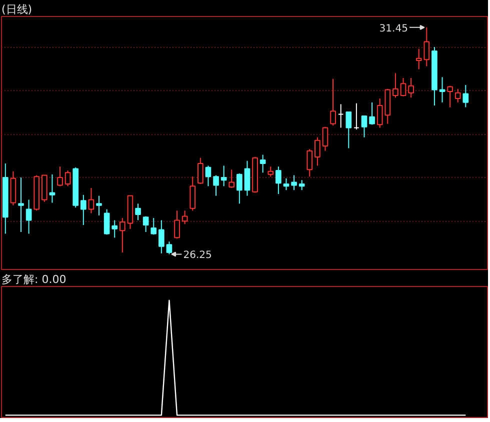 This screenshot has height=422, width=490. Describe the element at coordinates (34, 279) in the screenshot. I see `chart-title: 多了解: 0.00` at that location.